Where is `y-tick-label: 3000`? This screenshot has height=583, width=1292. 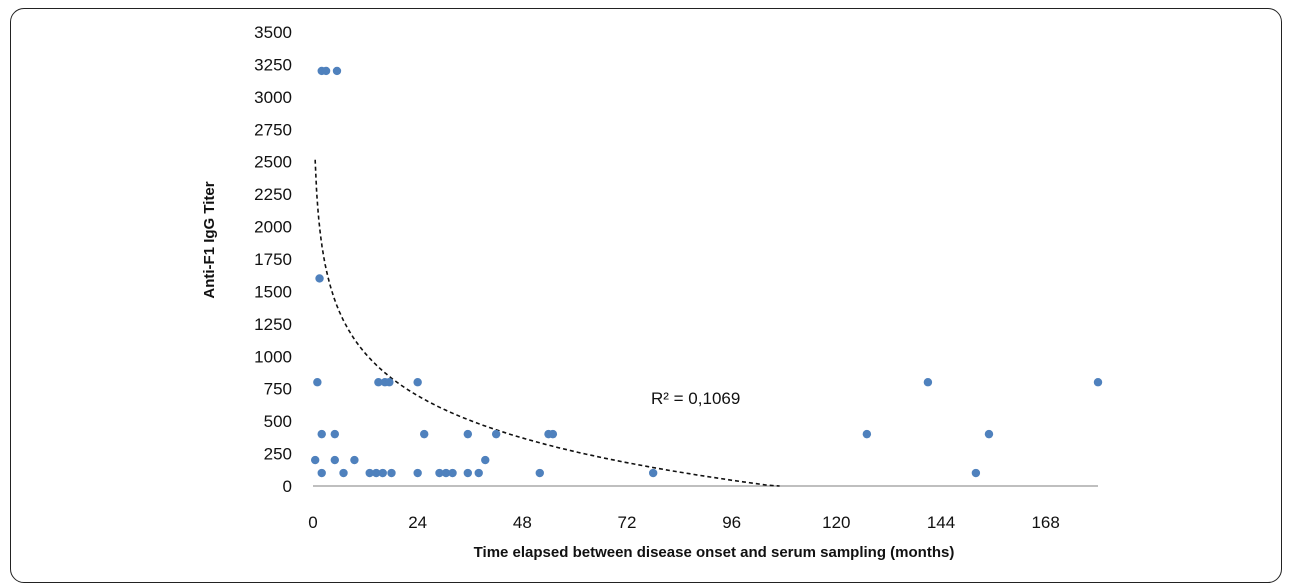 y-tick-label: 3000 is located at coordinates (273, 97).